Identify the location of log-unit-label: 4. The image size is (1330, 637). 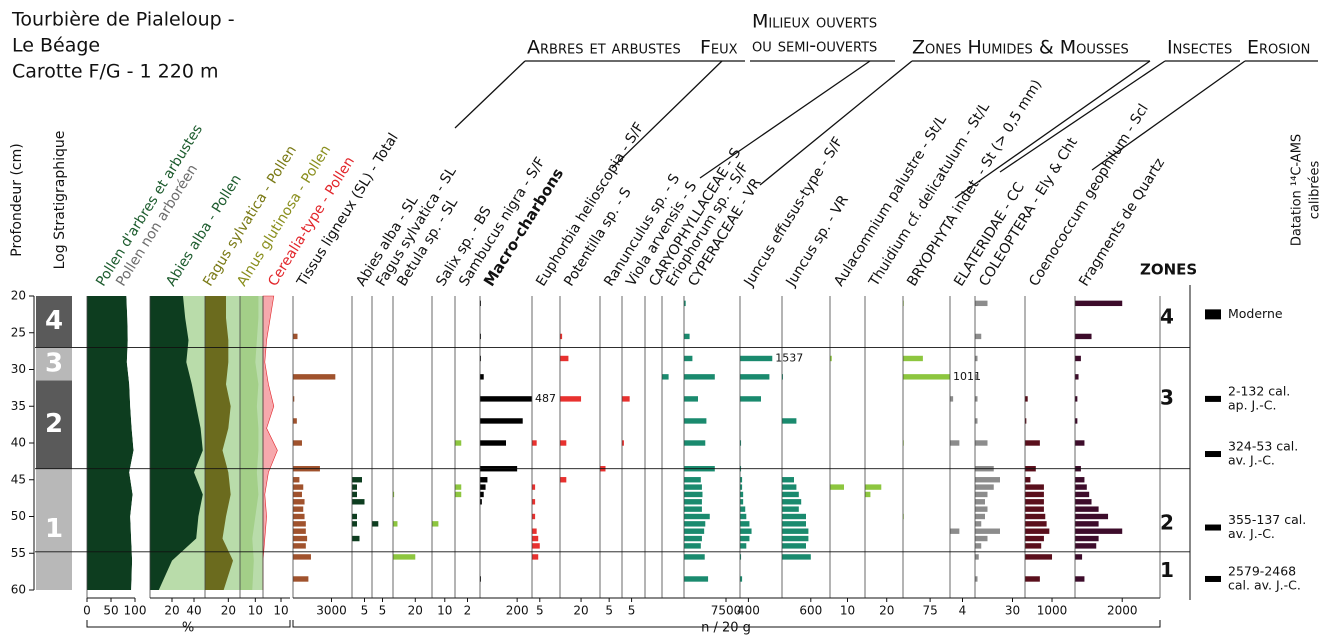
(54, 321).